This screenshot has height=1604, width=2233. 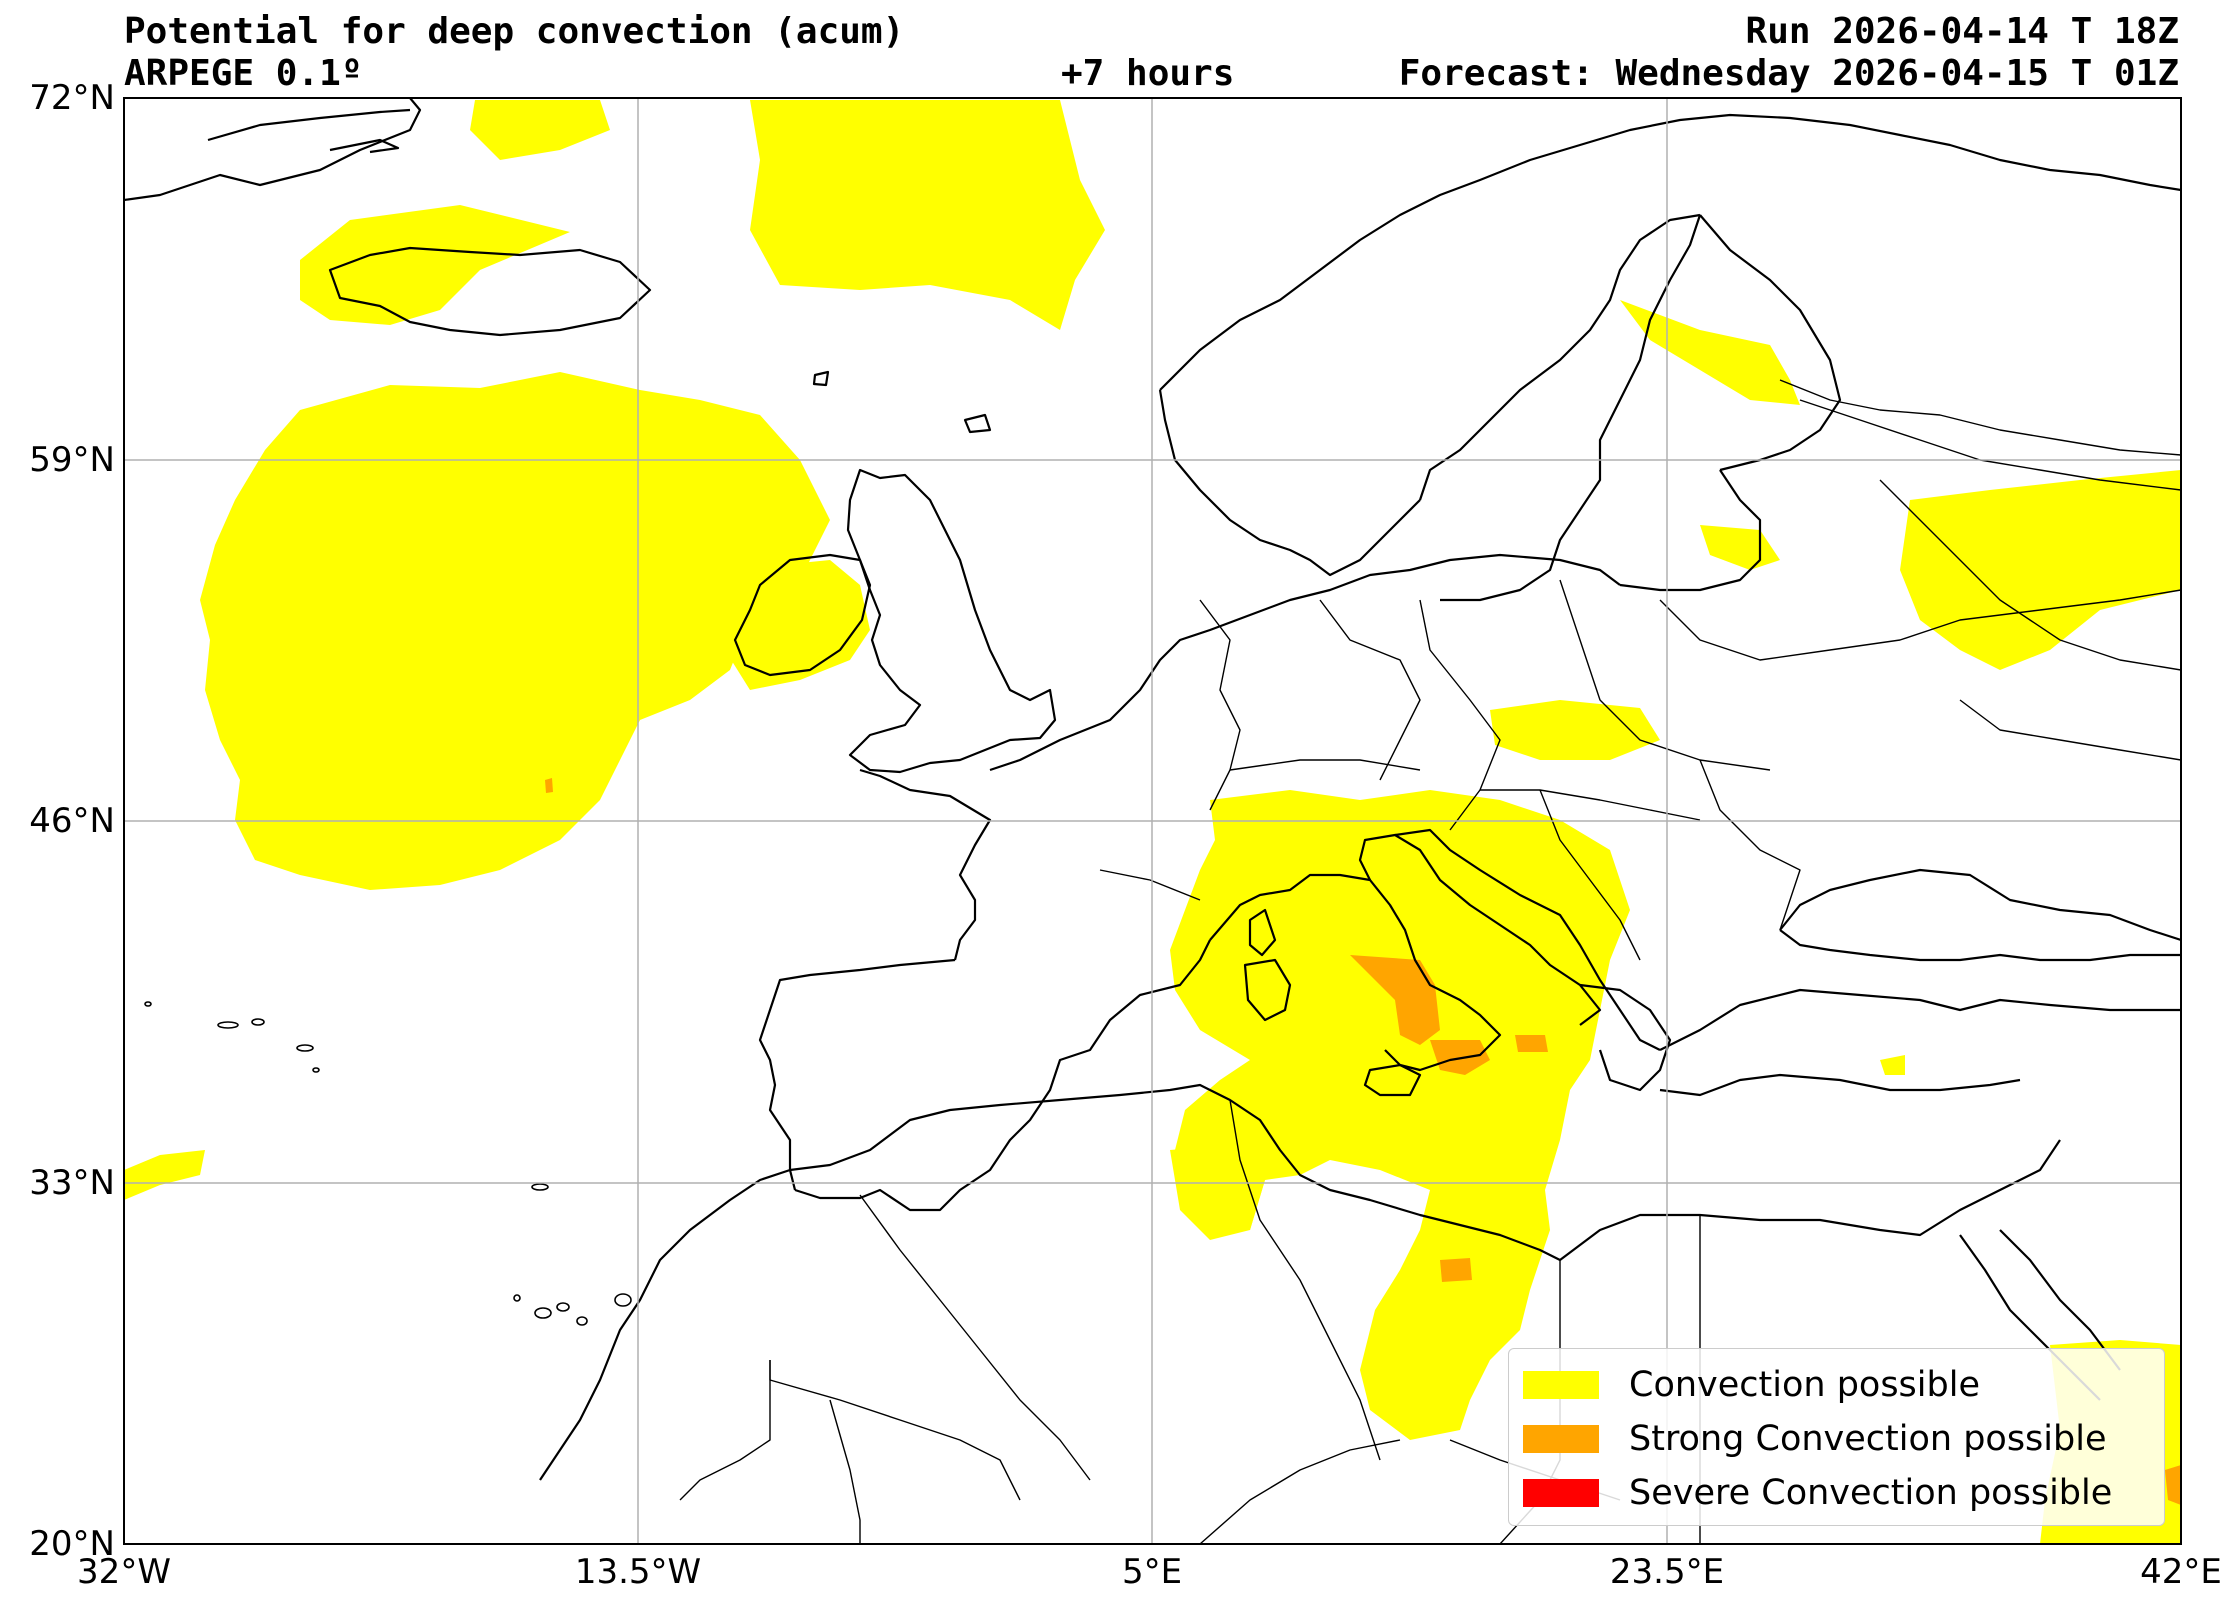 I want to click on lead-time: +7 hours, so click(x=1148, y=73).